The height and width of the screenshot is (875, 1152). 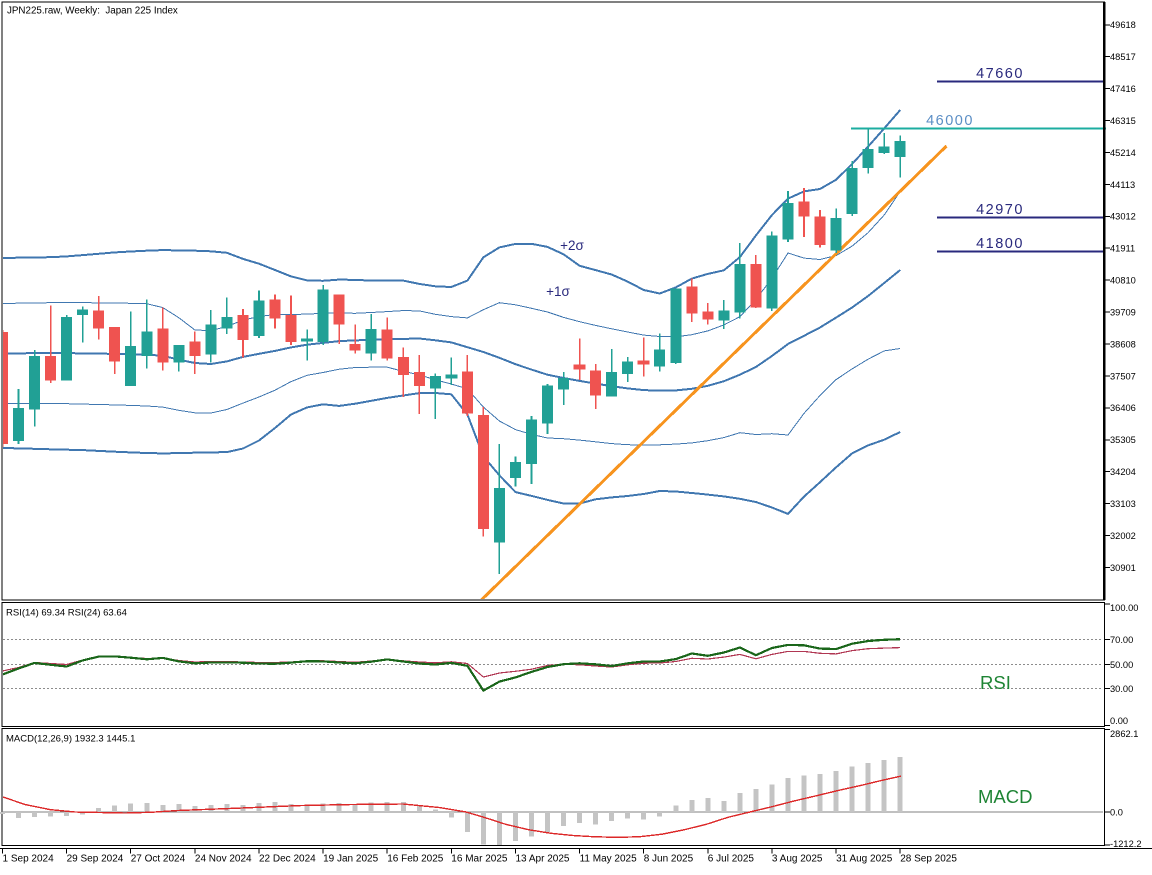 What do you see at coordinates (1123, 25) in the screenshot?
I see `svg-text: 49618` at bounding box center [1123, 25].